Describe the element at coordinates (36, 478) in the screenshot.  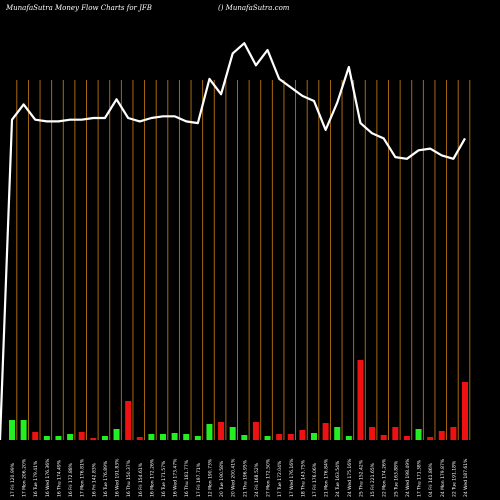
I see `x-tick-label: 16 Tue 179.41%` at that location.